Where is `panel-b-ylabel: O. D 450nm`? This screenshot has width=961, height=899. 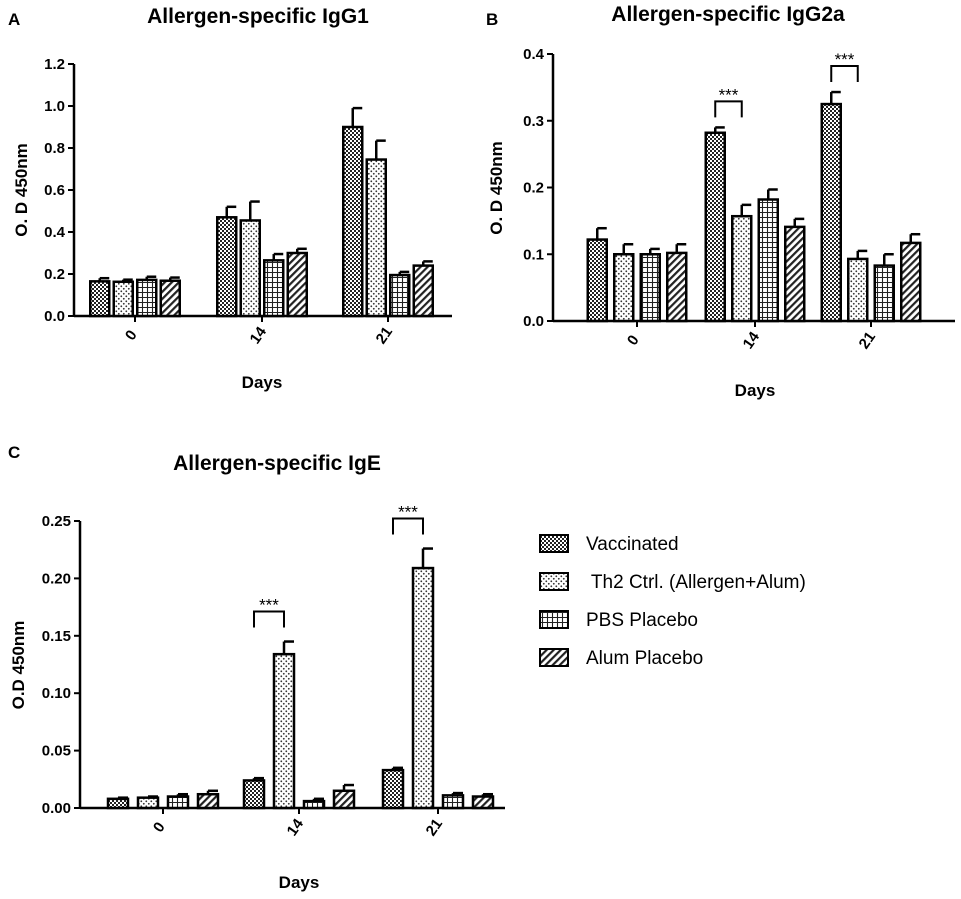 panel-b-ylabel: O. D 450nm is located at coordinates (496, 188).